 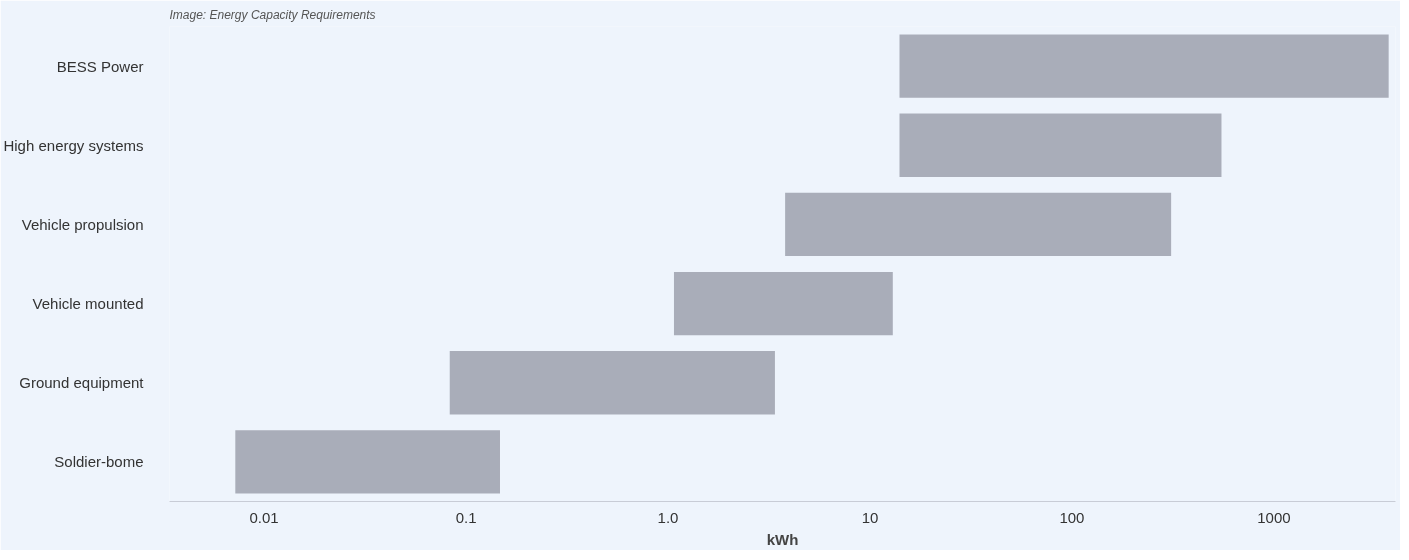 I want to click on x-tick-label: 1.0, so click(x=668, y=517).